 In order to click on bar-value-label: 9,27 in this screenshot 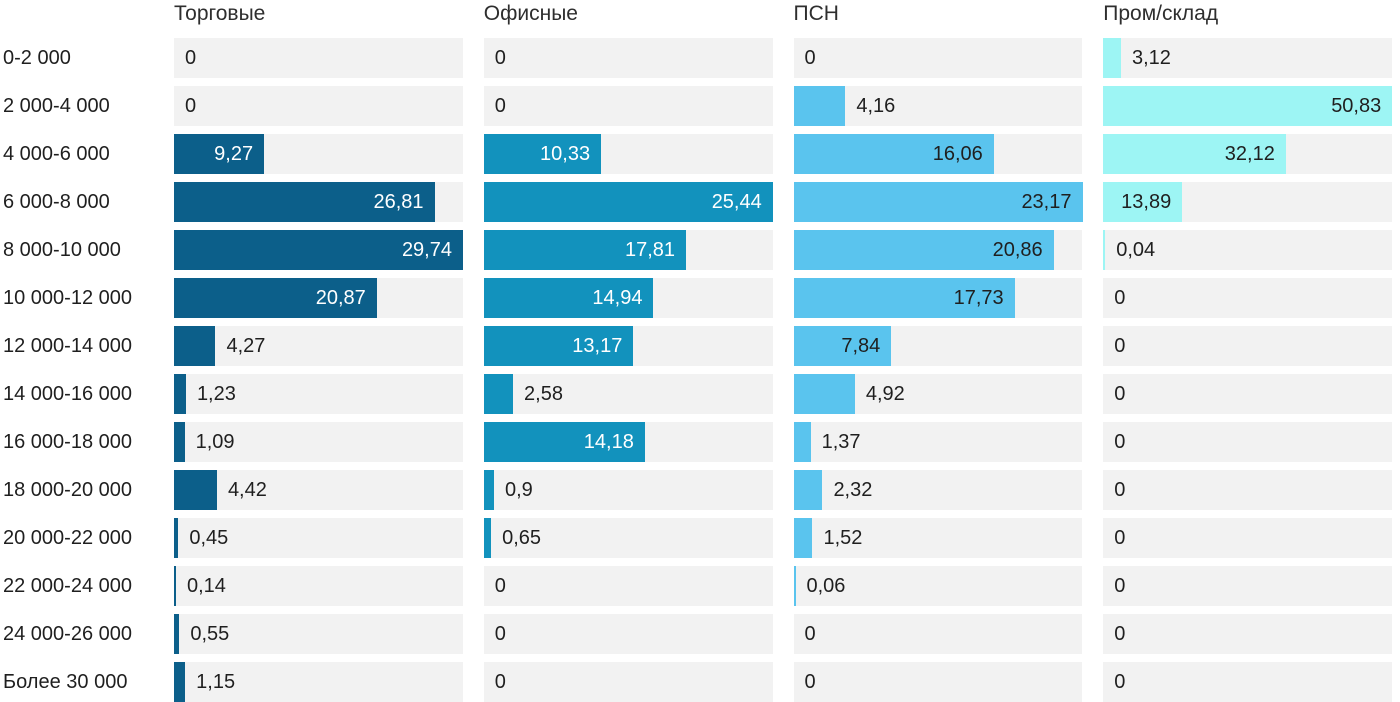, I will do `click(234, 154)`.